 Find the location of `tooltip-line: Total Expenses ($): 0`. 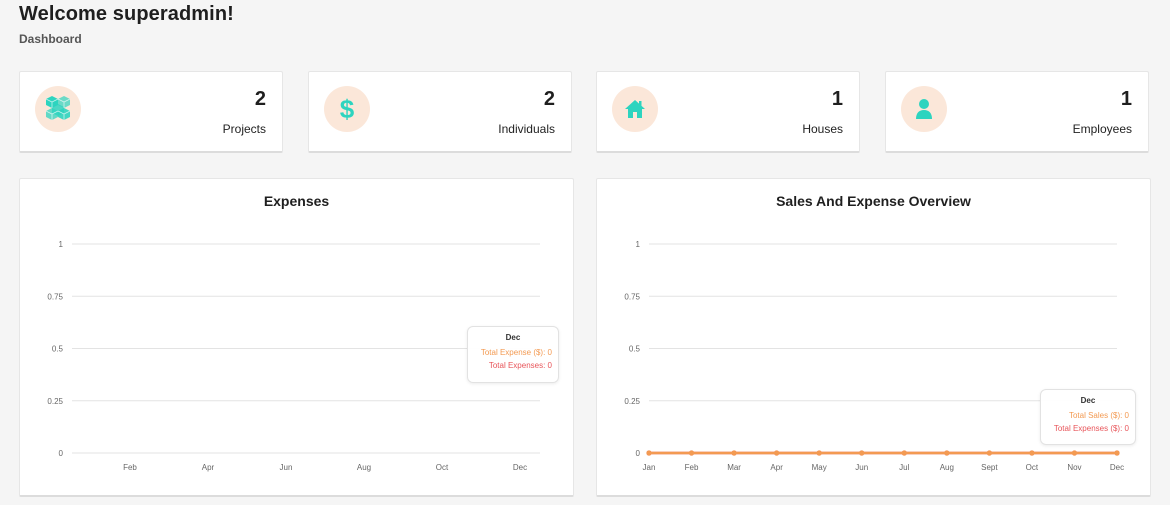

tooltip-line: Total Expenses ($): 0 is located at coordinates (1091, 428).